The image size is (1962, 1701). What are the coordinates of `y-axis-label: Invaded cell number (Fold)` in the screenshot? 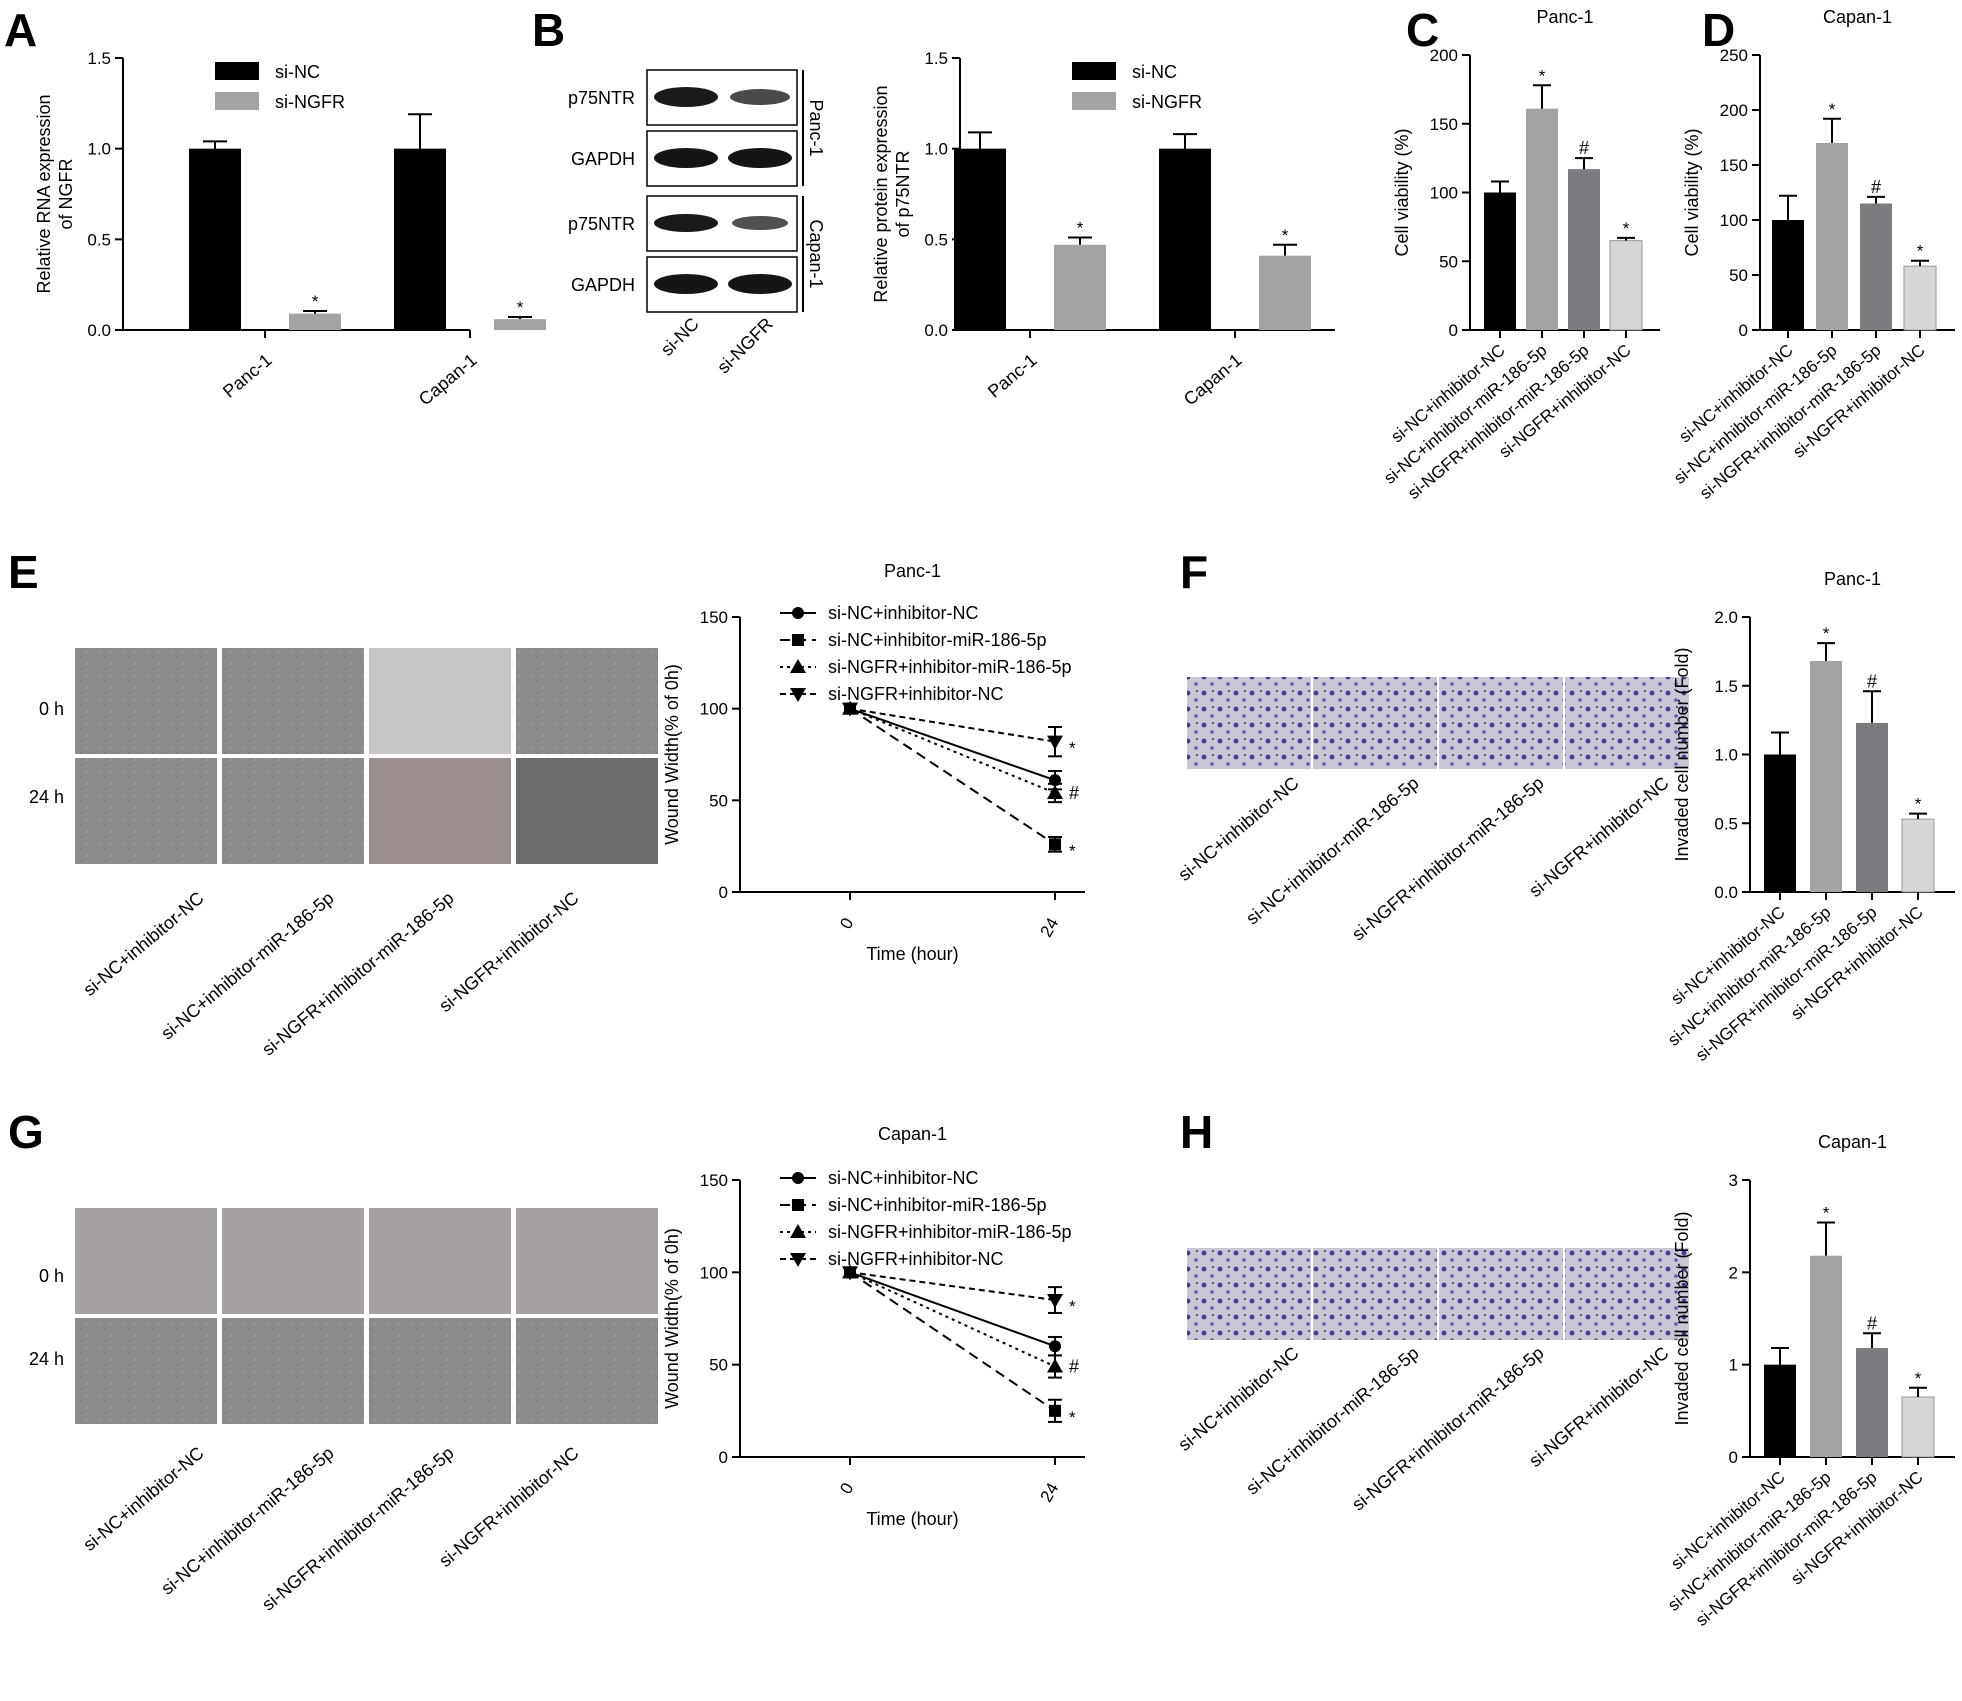 It's located at (1682, 754).